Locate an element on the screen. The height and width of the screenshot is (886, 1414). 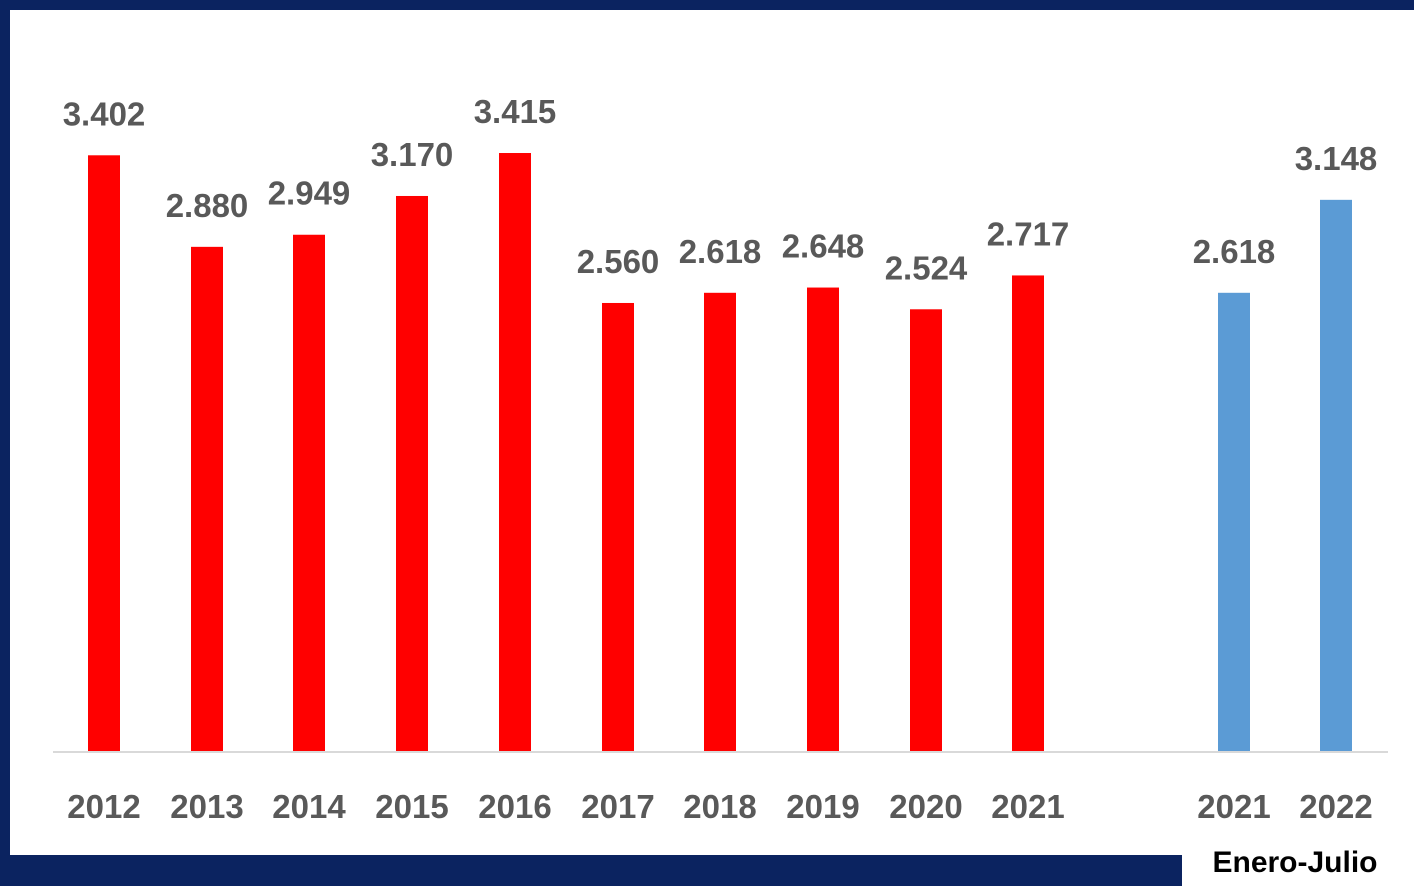
corner-mark is located at coordinates (1411, 869).